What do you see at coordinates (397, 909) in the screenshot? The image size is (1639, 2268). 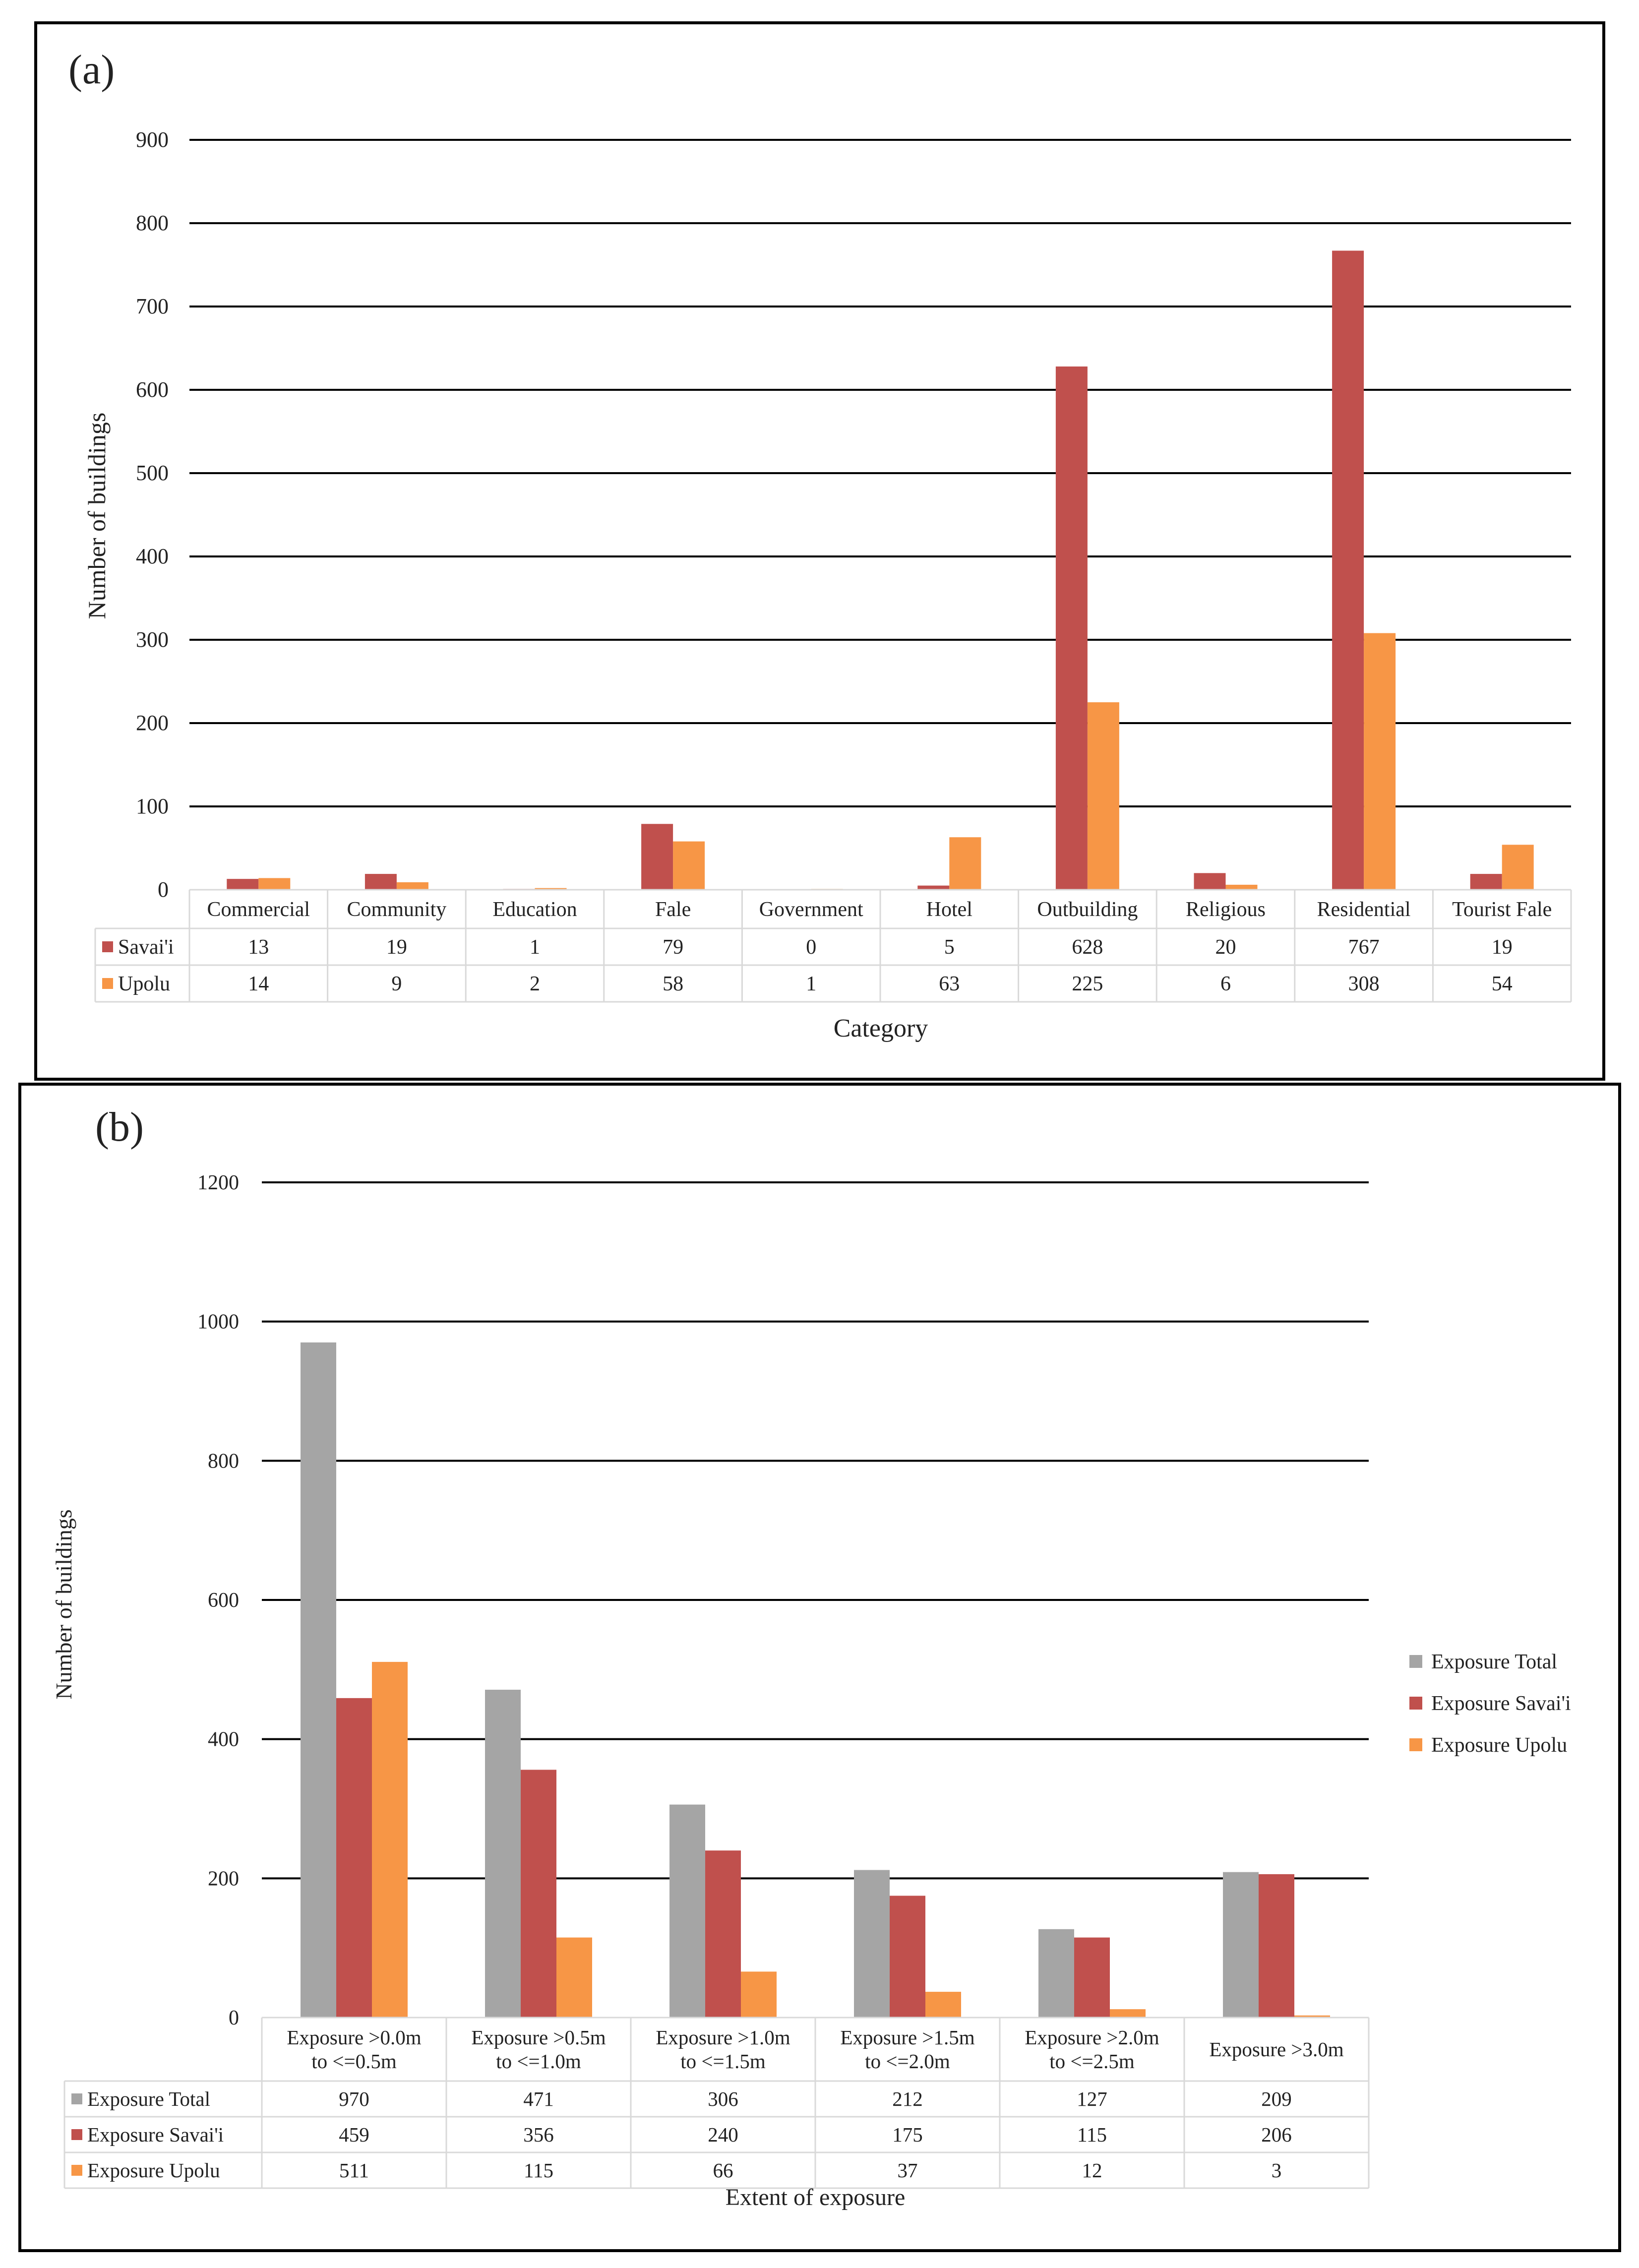 I see `category-label: Community` at bounding box center [397, 909].